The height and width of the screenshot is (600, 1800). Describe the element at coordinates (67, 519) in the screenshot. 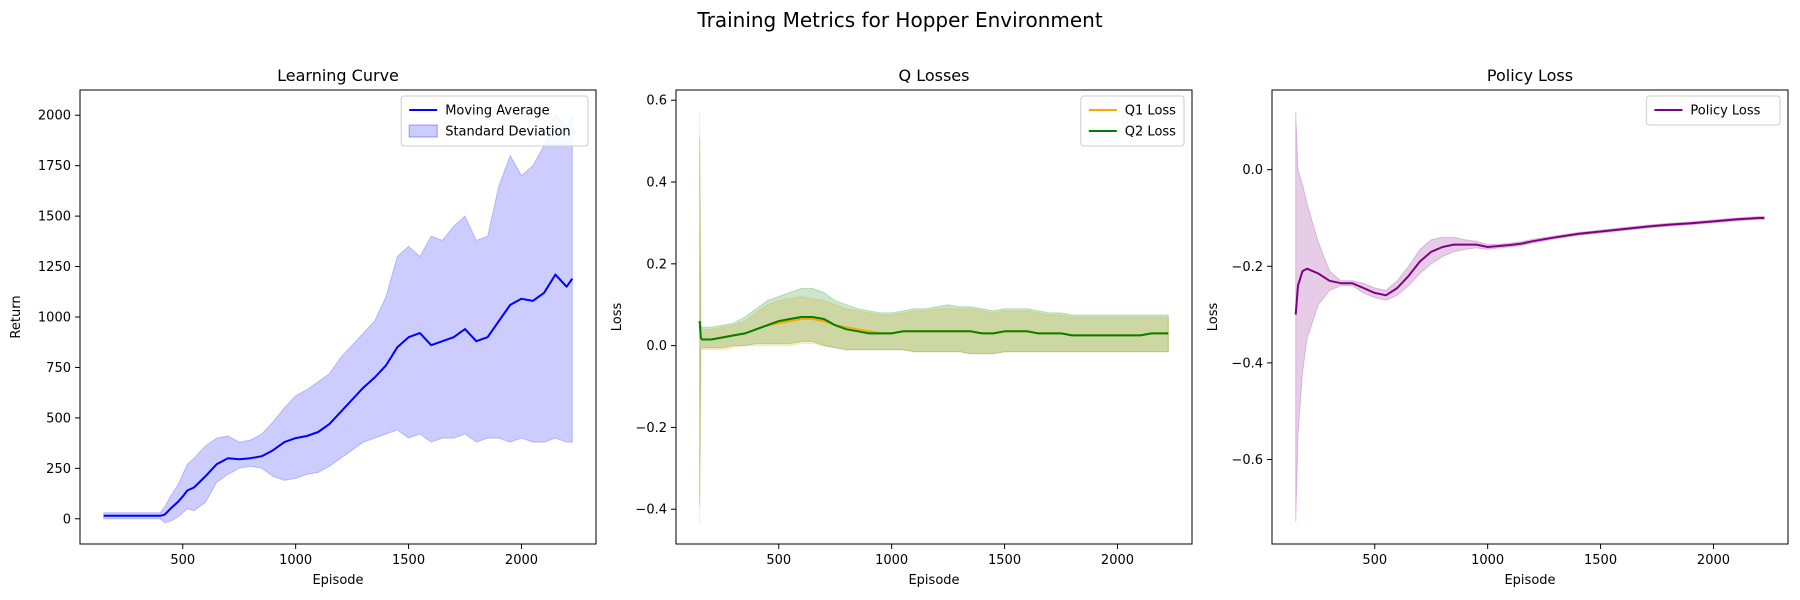

I see `y-tick-label: 0` at that location.